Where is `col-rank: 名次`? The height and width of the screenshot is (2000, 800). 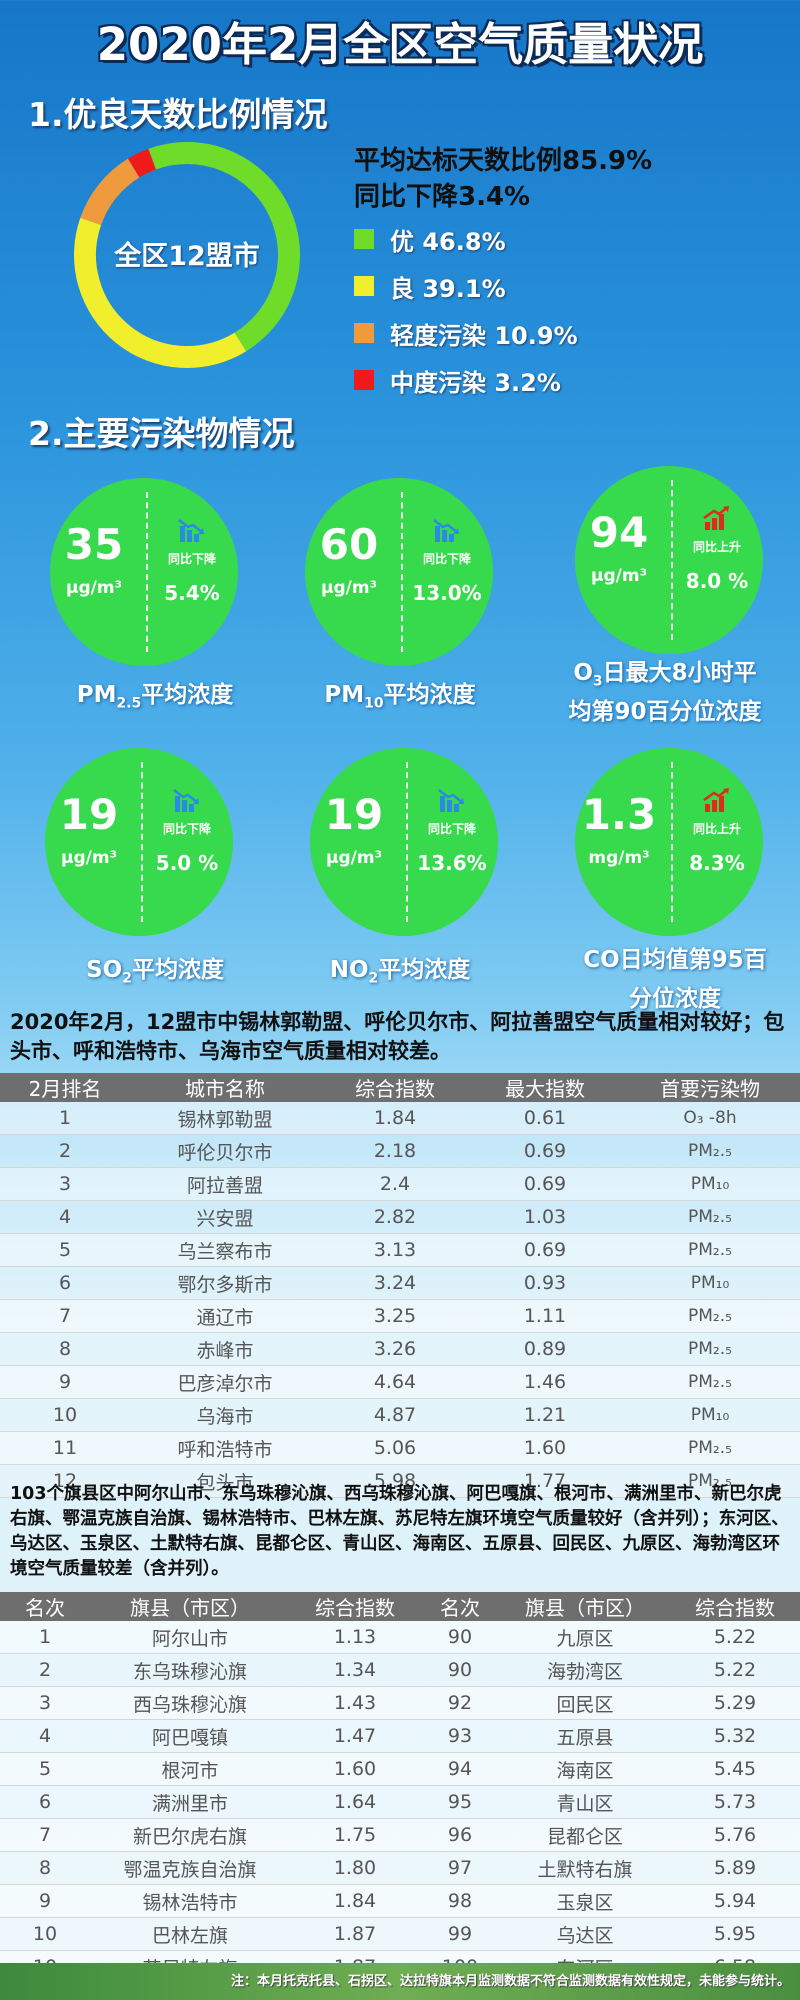
col-rank: 名次 is located at coordinates (45, 1606).